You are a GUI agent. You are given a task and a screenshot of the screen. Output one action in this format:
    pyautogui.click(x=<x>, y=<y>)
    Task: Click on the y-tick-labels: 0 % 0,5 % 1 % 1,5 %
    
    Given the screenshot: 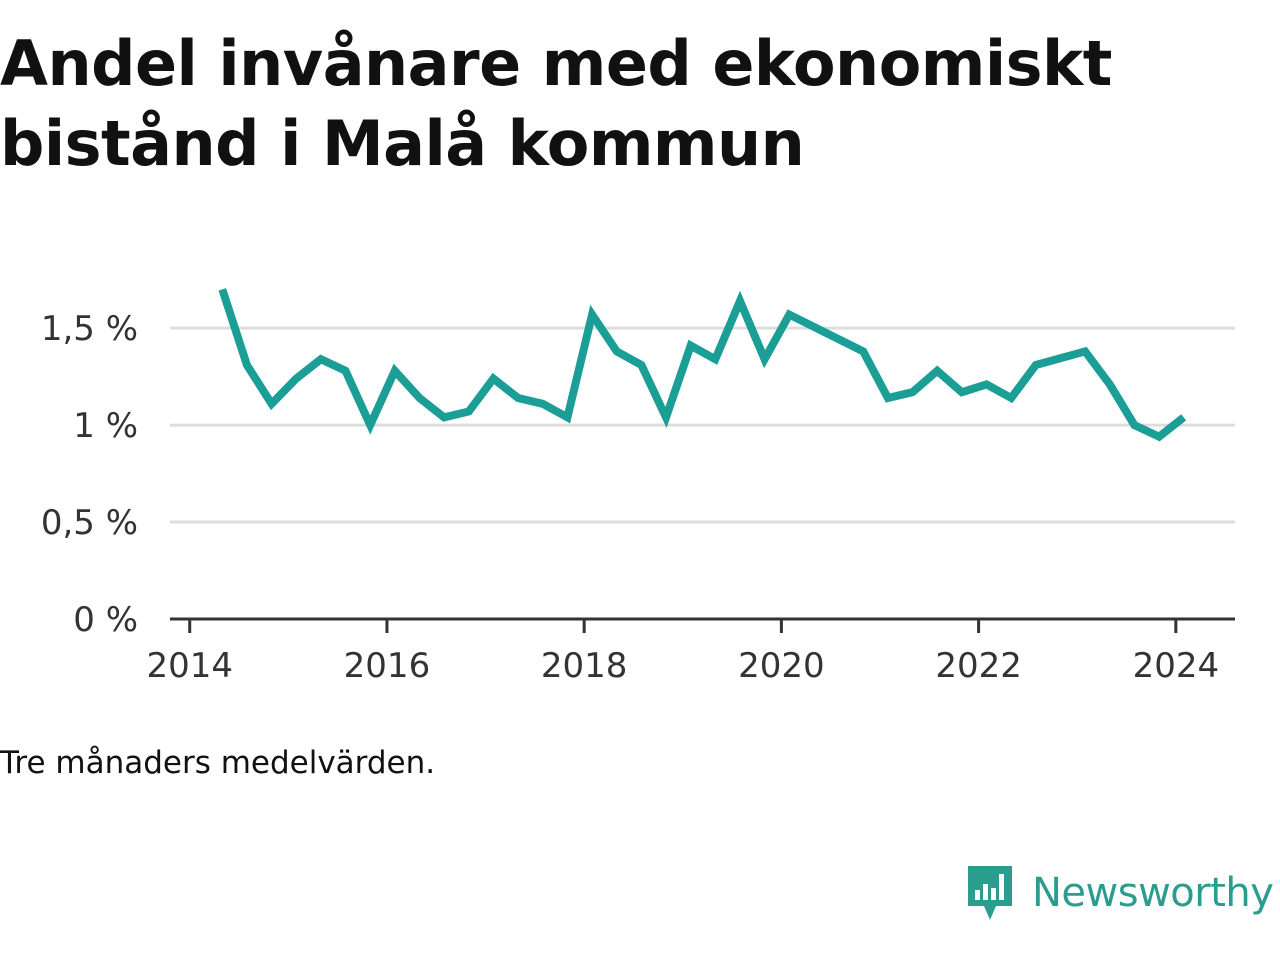 What is the action you would take?
    pyautogui.click(x=89, y=474)
    